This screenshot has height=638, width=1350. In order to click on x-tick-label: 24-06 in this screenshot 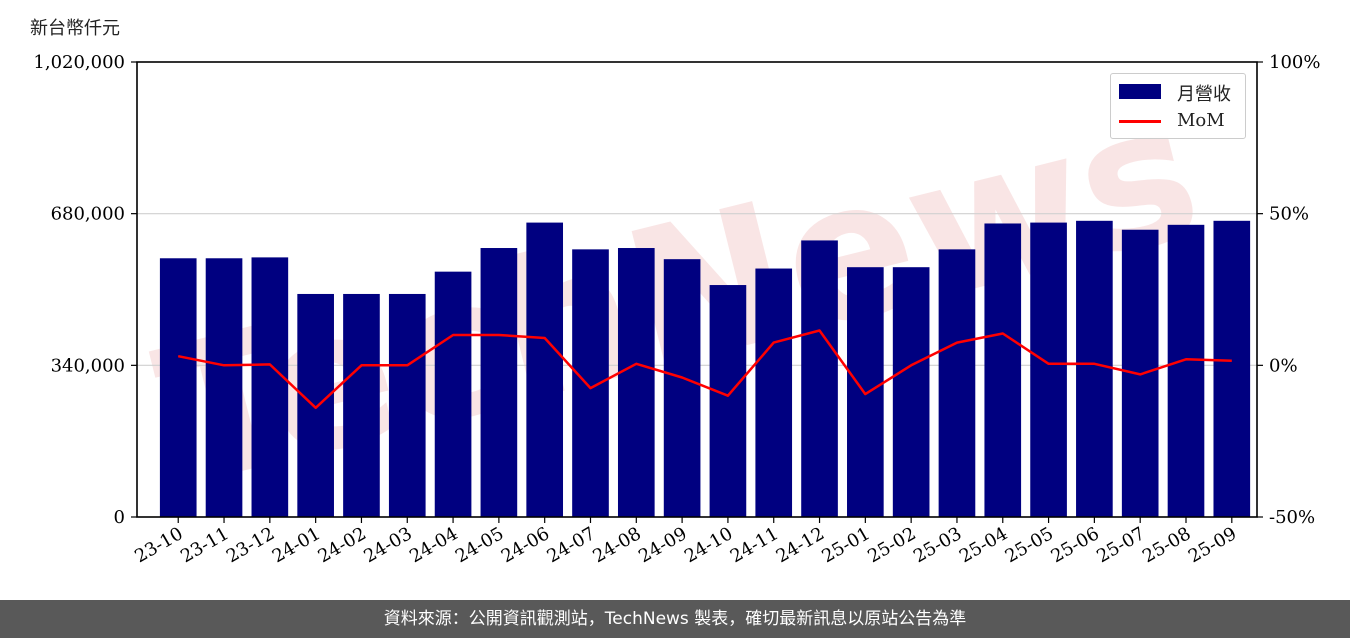, I will do `click(525, 545)`.